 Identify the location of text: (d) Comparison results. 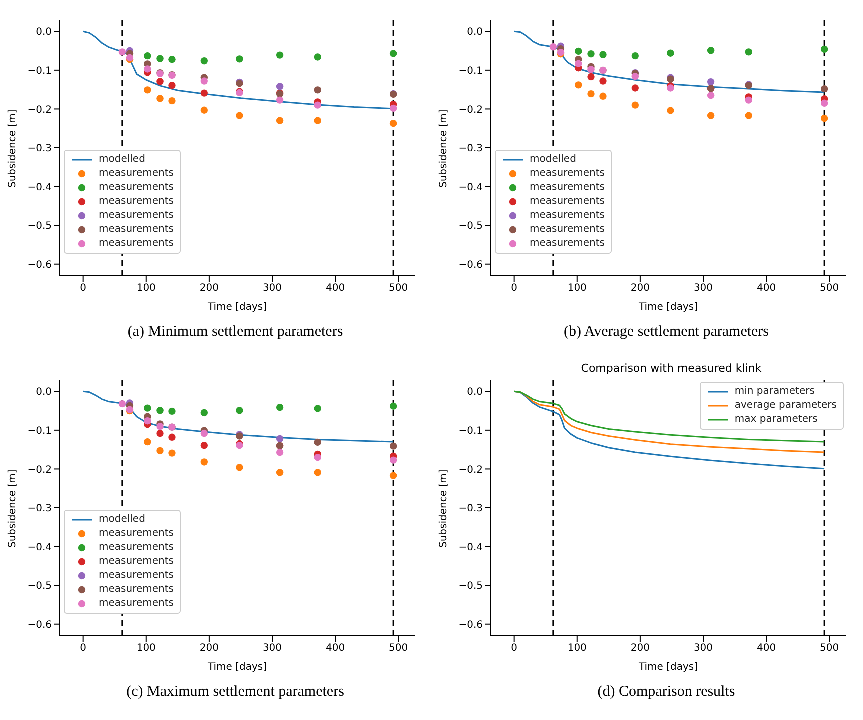
(666, 692).